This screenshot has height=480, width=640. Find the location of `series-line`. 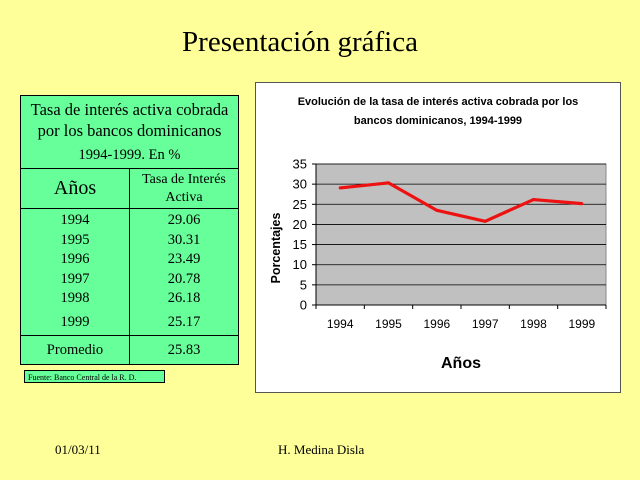

series-line is located at coordinates (461, 202).